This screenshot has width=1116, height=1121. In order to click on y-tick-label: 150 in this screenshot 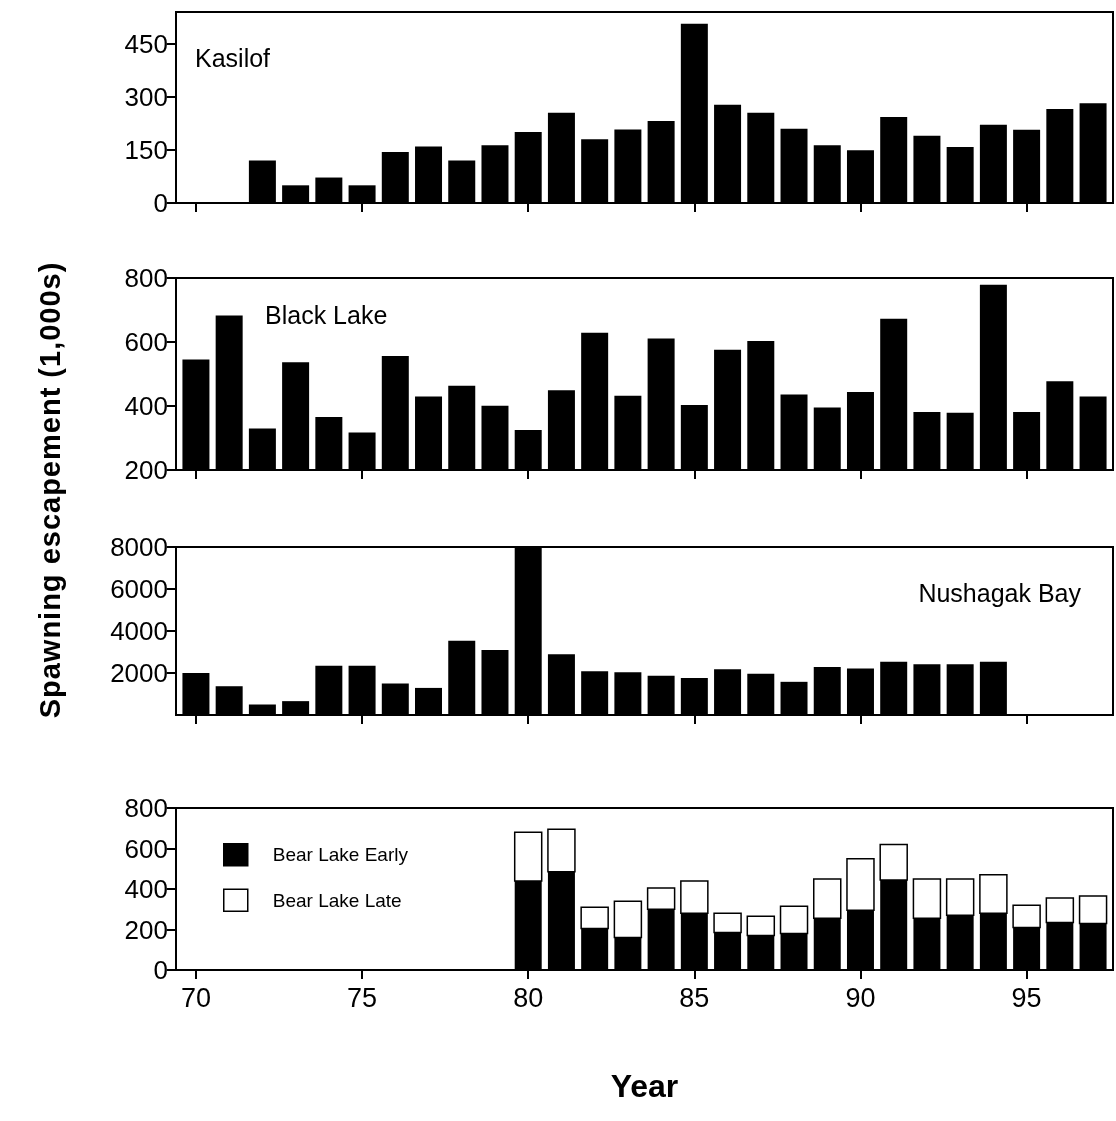, I will do `click(146, 149)`.